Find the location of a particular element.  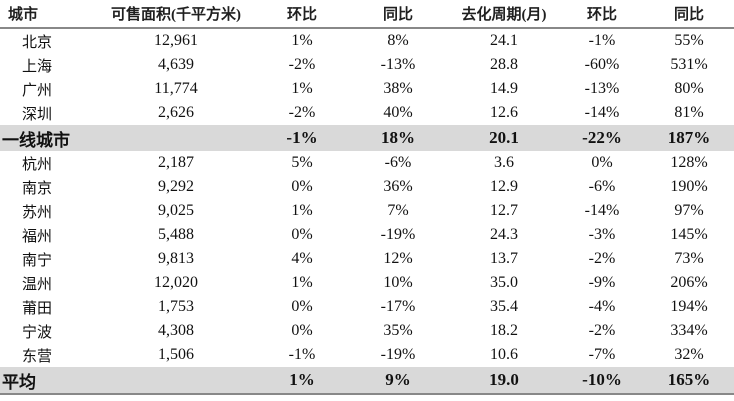

header-cycle-mom: 环比 is located at coordinates (602, 14).